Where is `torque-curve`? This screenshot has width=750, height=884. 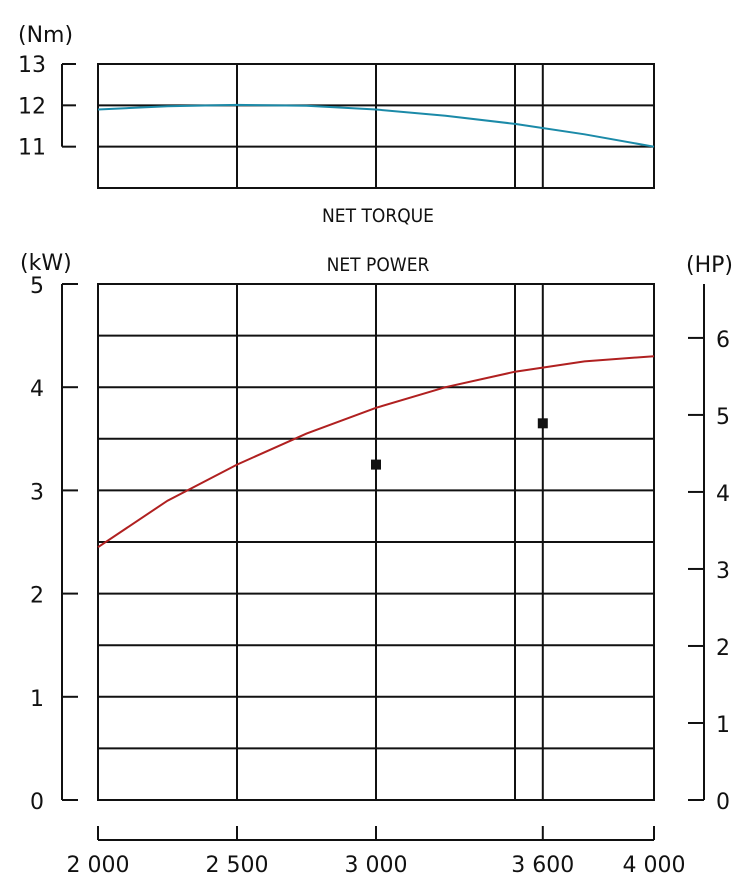 torque-curve is located at coordinates (376, 125).